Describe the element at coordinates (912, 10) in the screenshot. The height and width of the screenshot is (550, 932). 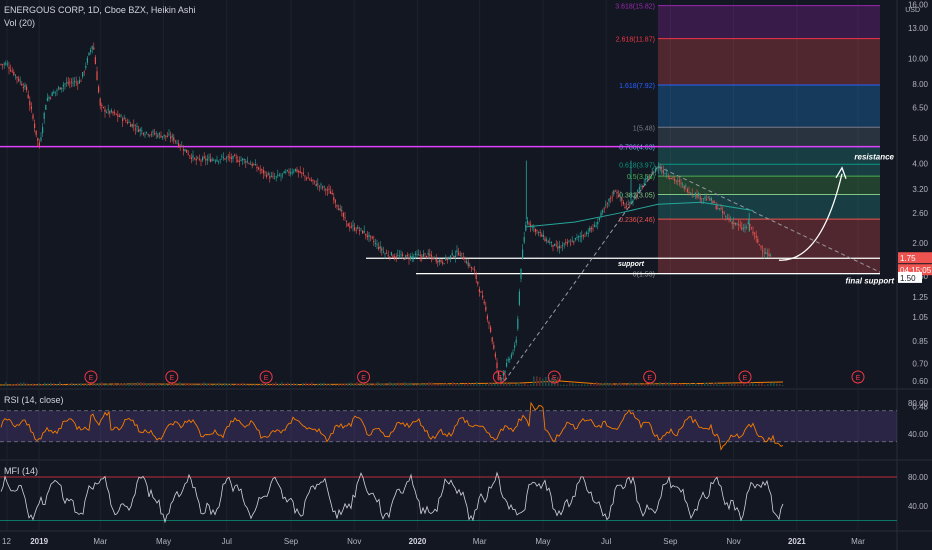
I see `currency-label: USD` at that location.